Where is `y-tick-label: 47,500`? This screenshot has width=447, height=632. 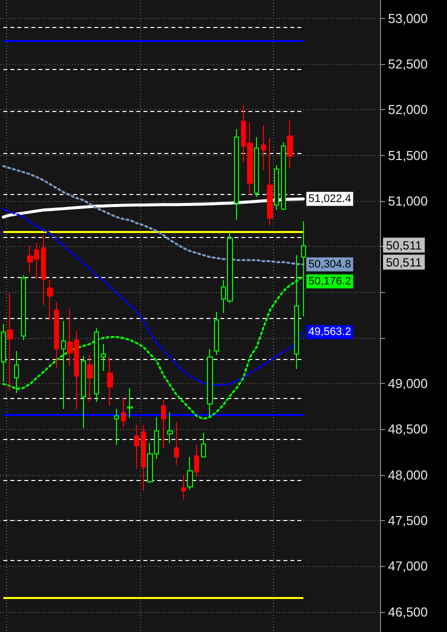 y-tick-label: 47,500 is located at coordinates (408, 520).